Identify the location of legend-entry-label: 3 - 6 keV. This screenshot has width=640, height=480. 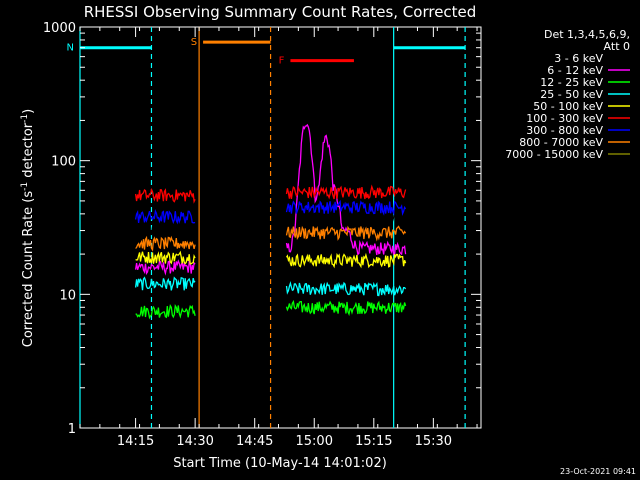
(578, 58).